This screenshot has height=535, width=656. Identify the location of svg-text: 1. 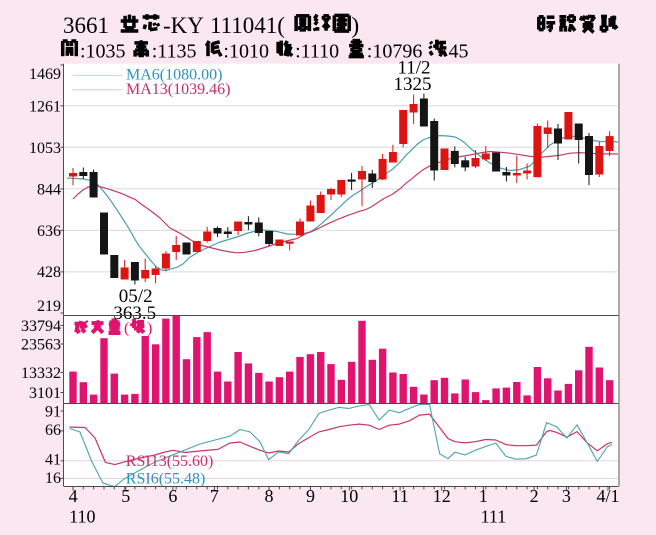
(483, 496).